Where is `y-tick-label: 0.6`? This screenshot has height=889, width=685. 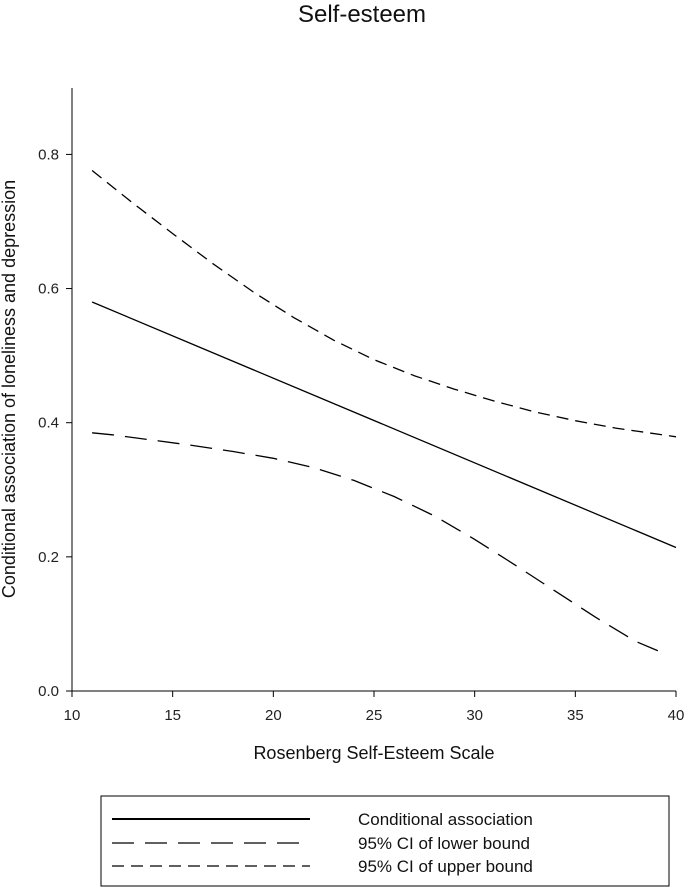 y-tick-label: 0.6 is located at coordinates (48, 289).